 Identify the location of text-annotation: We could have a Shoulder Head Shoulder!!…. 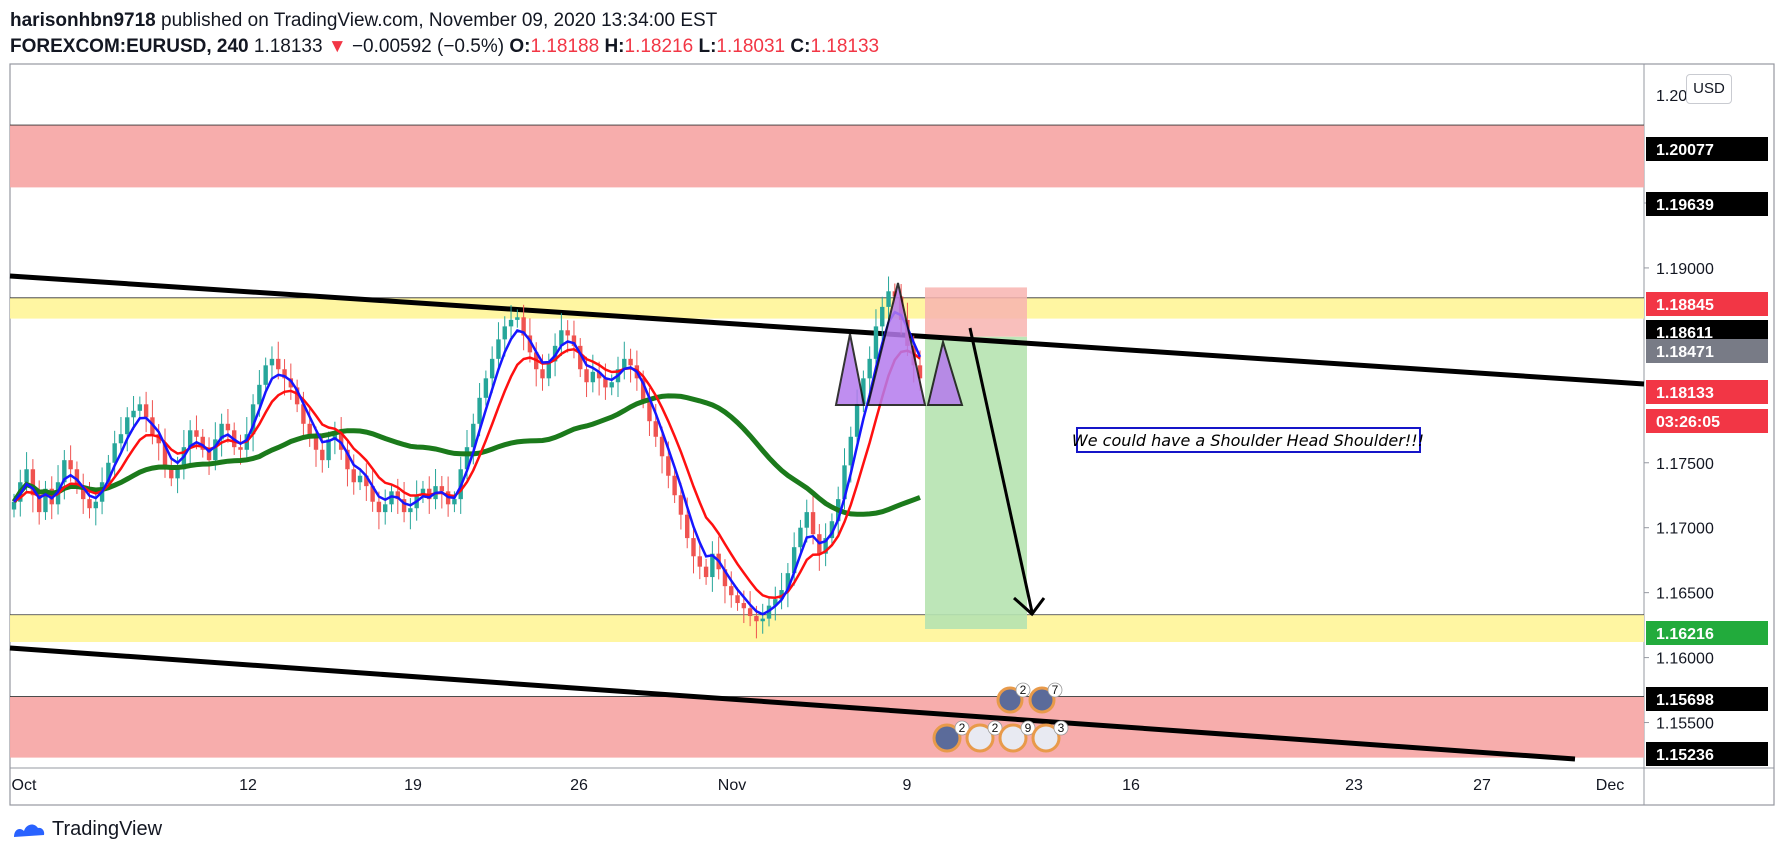
(1248, 440).